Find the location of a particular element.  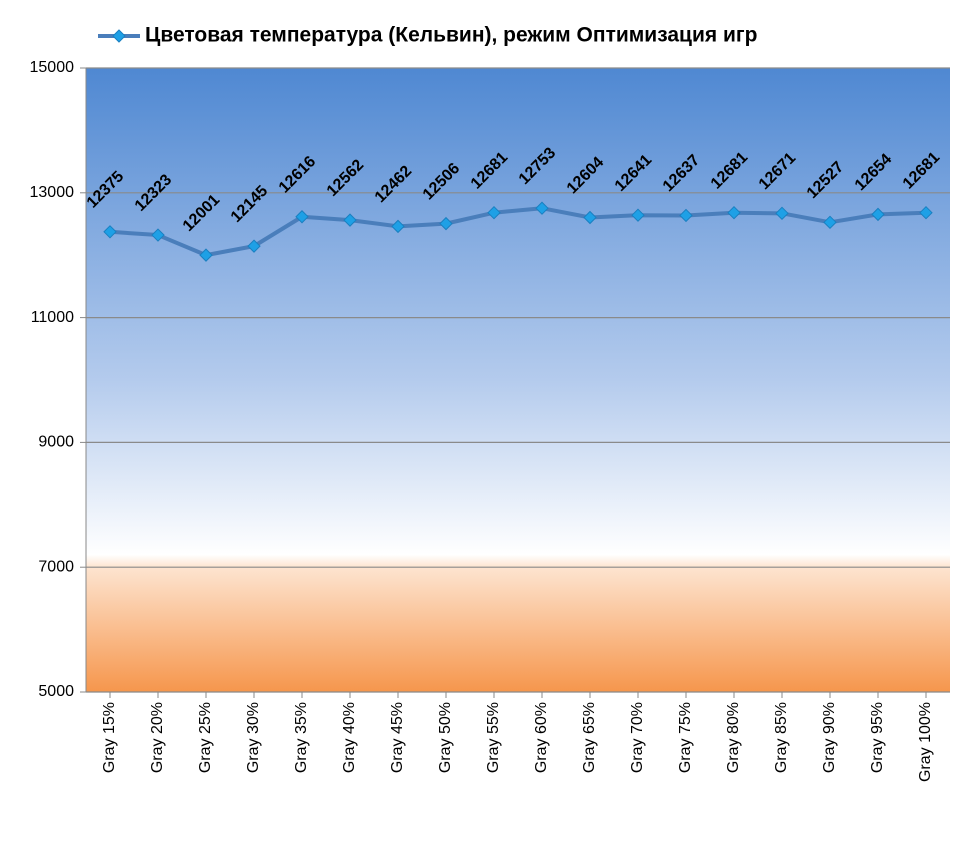

x-tick-label: Gray 55% is located at coordinates (493, 737).